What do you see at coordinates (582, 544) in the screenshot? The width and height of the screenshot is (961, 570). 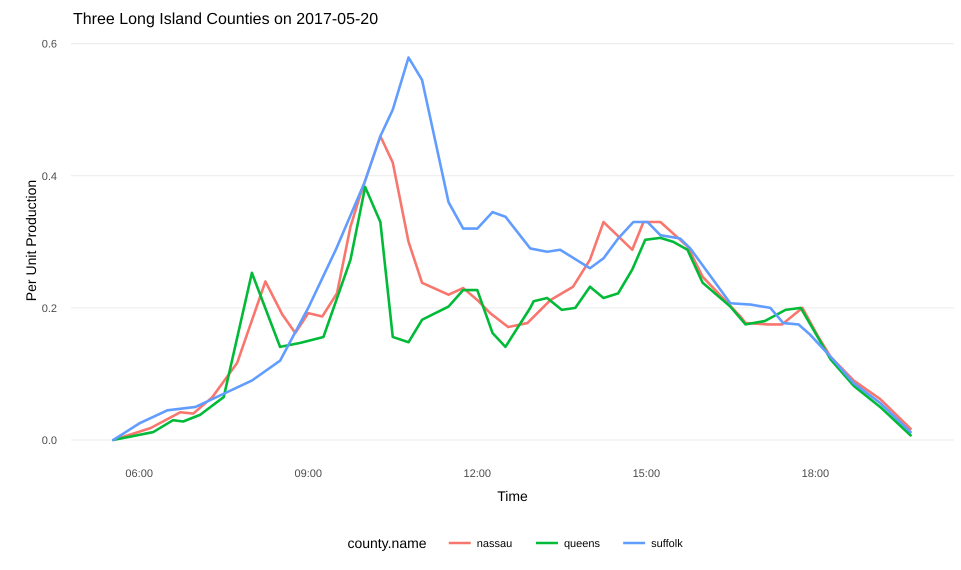 I see `legend-label: queens` at bounding box center [582, 544].